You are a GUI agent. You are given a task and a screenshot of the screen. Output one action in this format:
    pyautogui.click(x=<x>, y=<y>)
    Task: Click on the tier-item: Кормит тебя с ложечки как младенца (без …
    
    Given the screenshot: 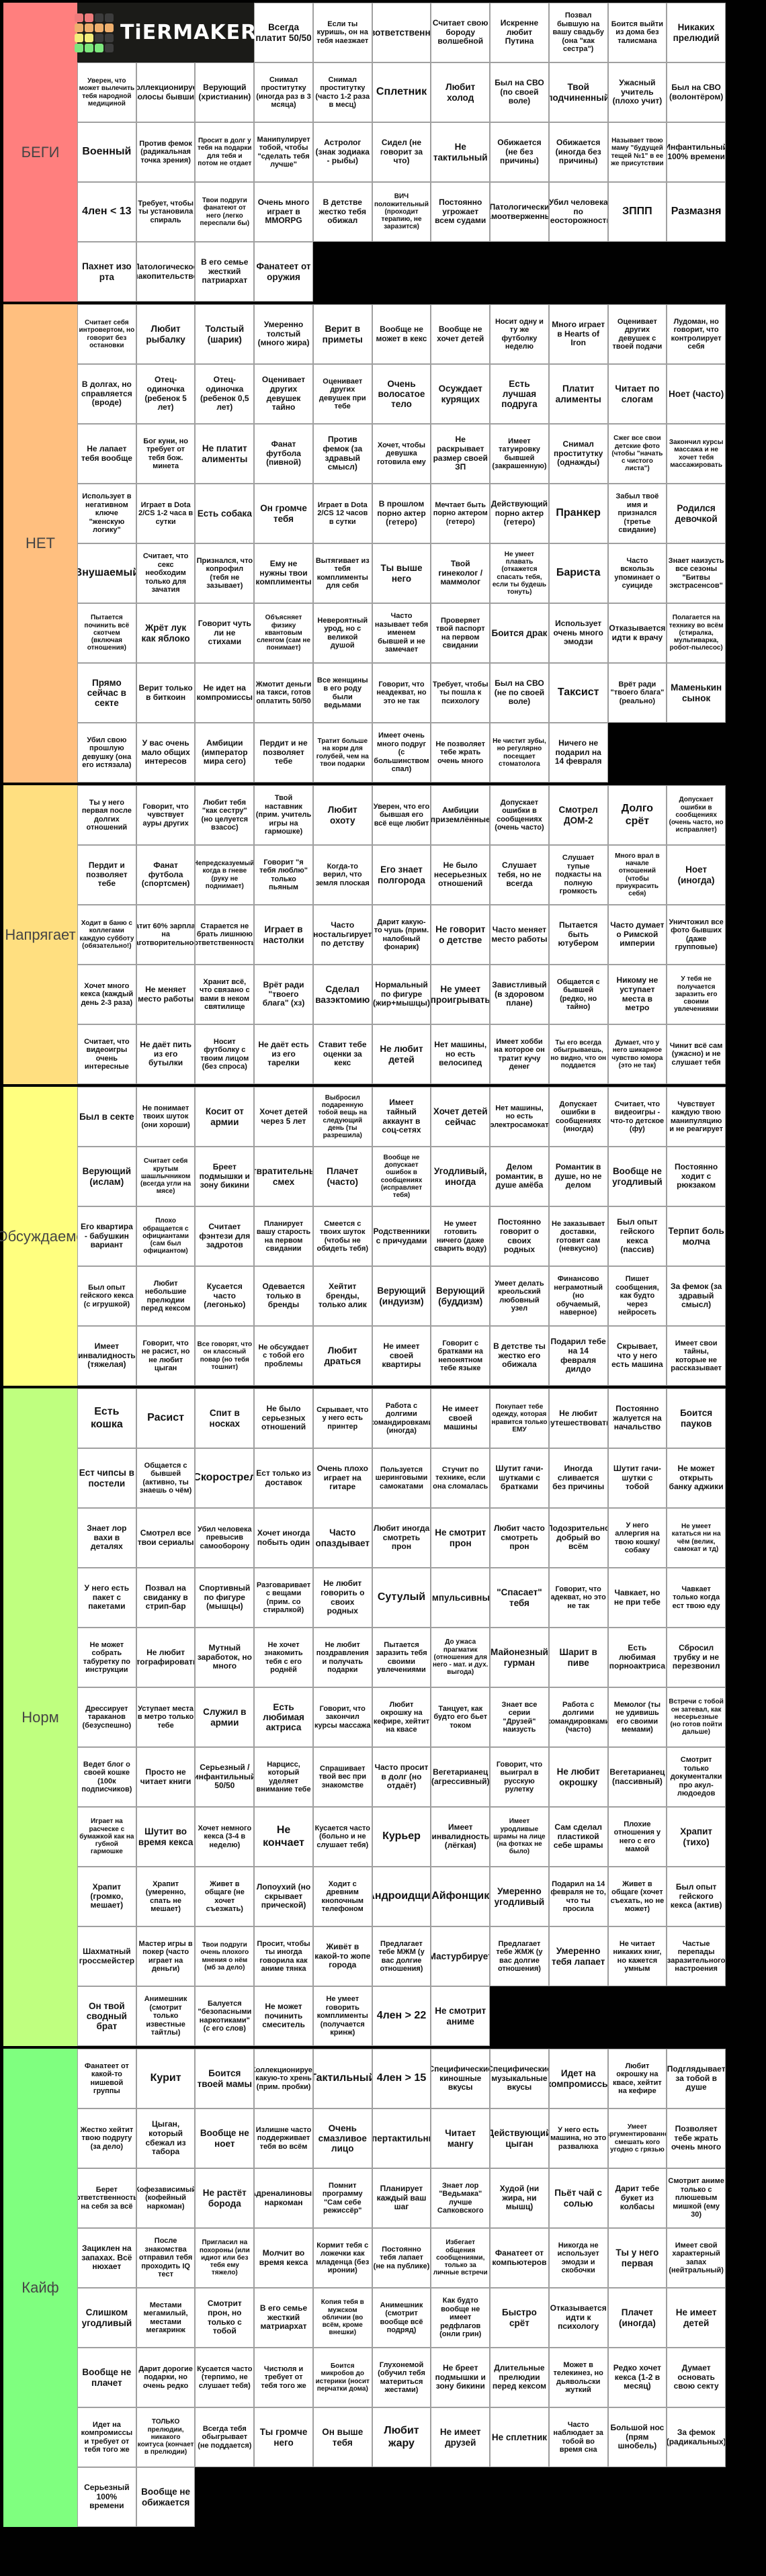 What is the action you would take?
    pyautogui.click(x=342, y=2258)
    